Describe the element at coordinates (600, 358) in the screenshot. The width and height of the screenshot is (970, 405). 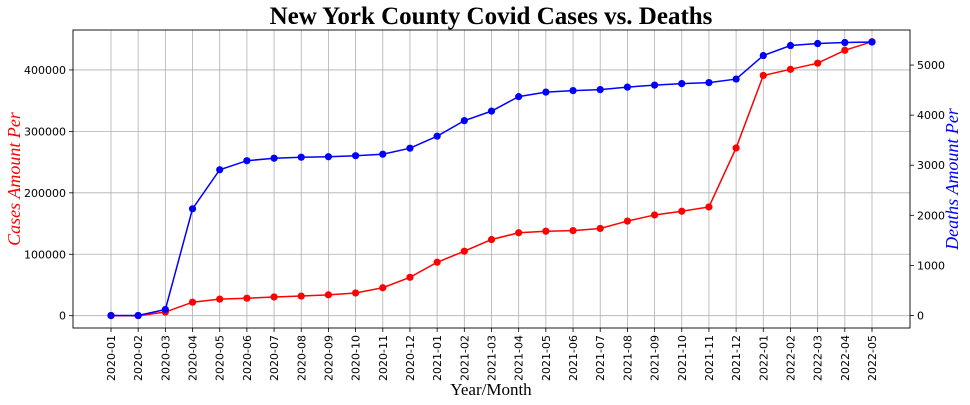
I see `x-tick-label: 2021-07` at that location.